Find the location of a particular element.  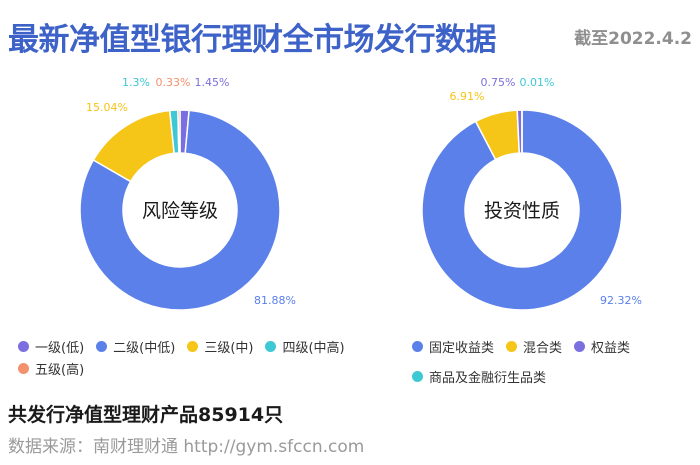

source-text: 数据来源：南财理财通 http://gym.sfccn.com is located at coordinates (186, 447).